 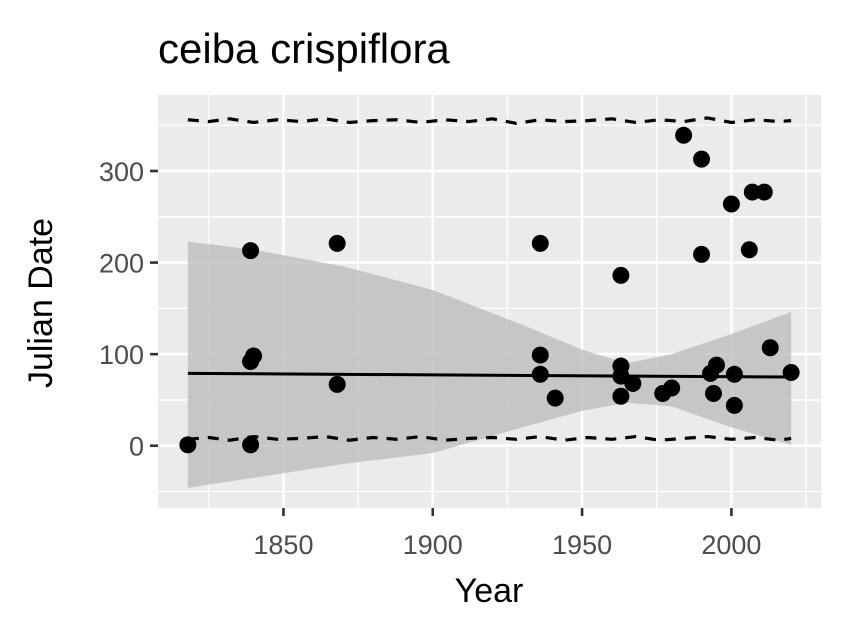 What do you see at coordinates (128, 309) in the screenshot?
I see `y-axis: 0 100 200 300` at bounding box center [128, 309].